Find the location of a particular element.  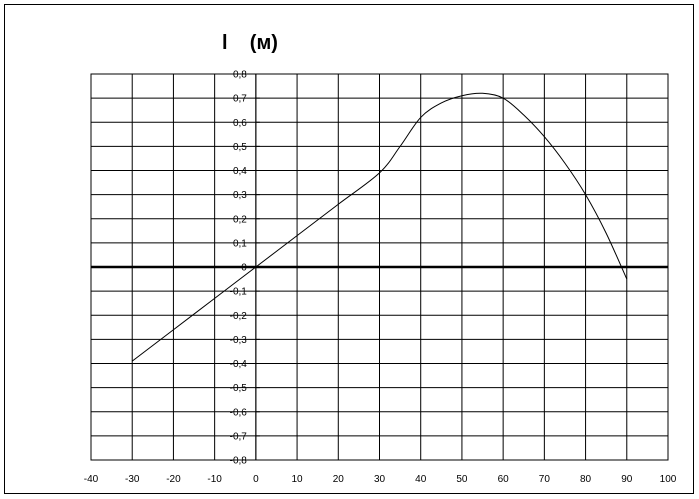

x-tick-label: 70 is located at coordinates (545, 479).